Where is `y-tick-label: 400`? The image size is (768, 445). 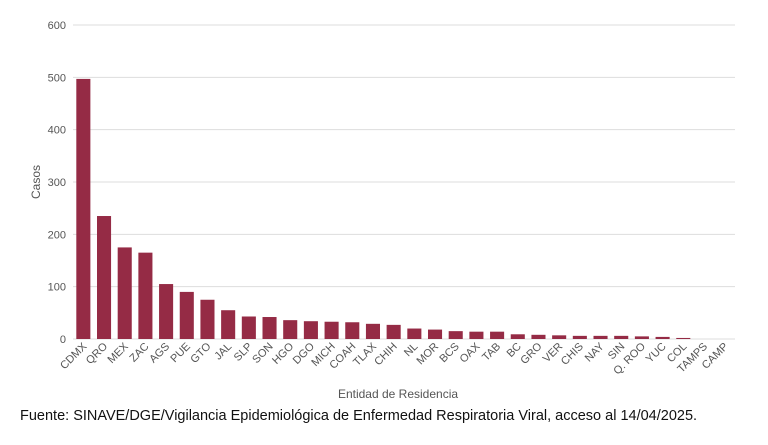 y-tick-label: 400 is located at coordinates (57, 131).